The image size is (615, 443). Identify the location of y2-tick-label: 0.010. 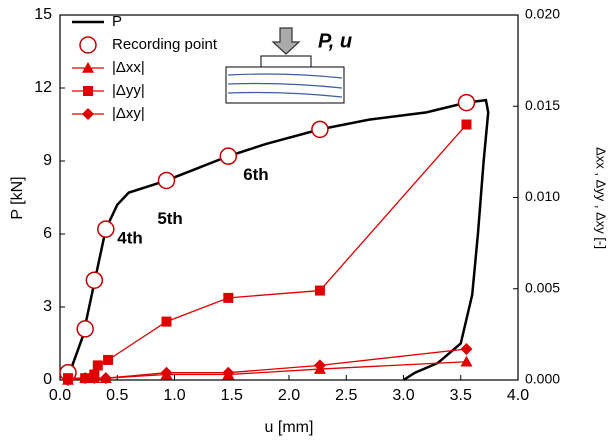
(542, 196).